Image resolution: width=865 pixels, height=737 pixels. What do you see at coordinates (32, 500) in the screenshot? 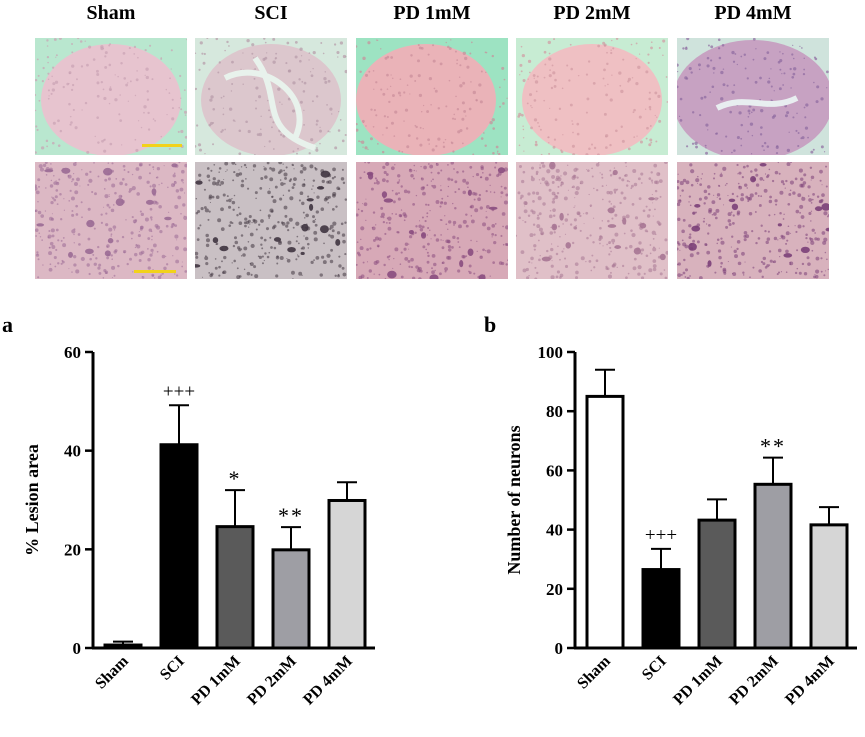
I see `y-axis-label: % Lesion area` at bounding box center [32, 500].